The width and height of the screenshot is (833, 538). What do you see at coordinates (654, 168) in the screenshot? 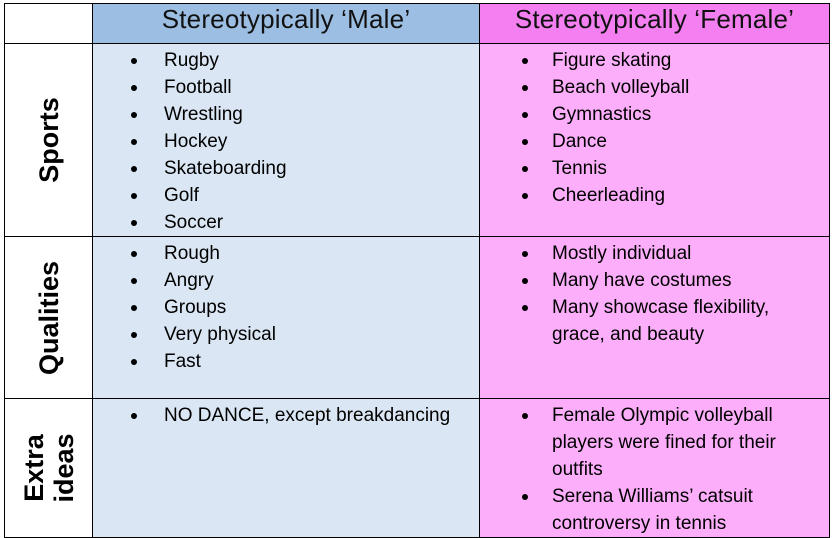
I see `list-item: Tennis` at bounding box center [654, 168].